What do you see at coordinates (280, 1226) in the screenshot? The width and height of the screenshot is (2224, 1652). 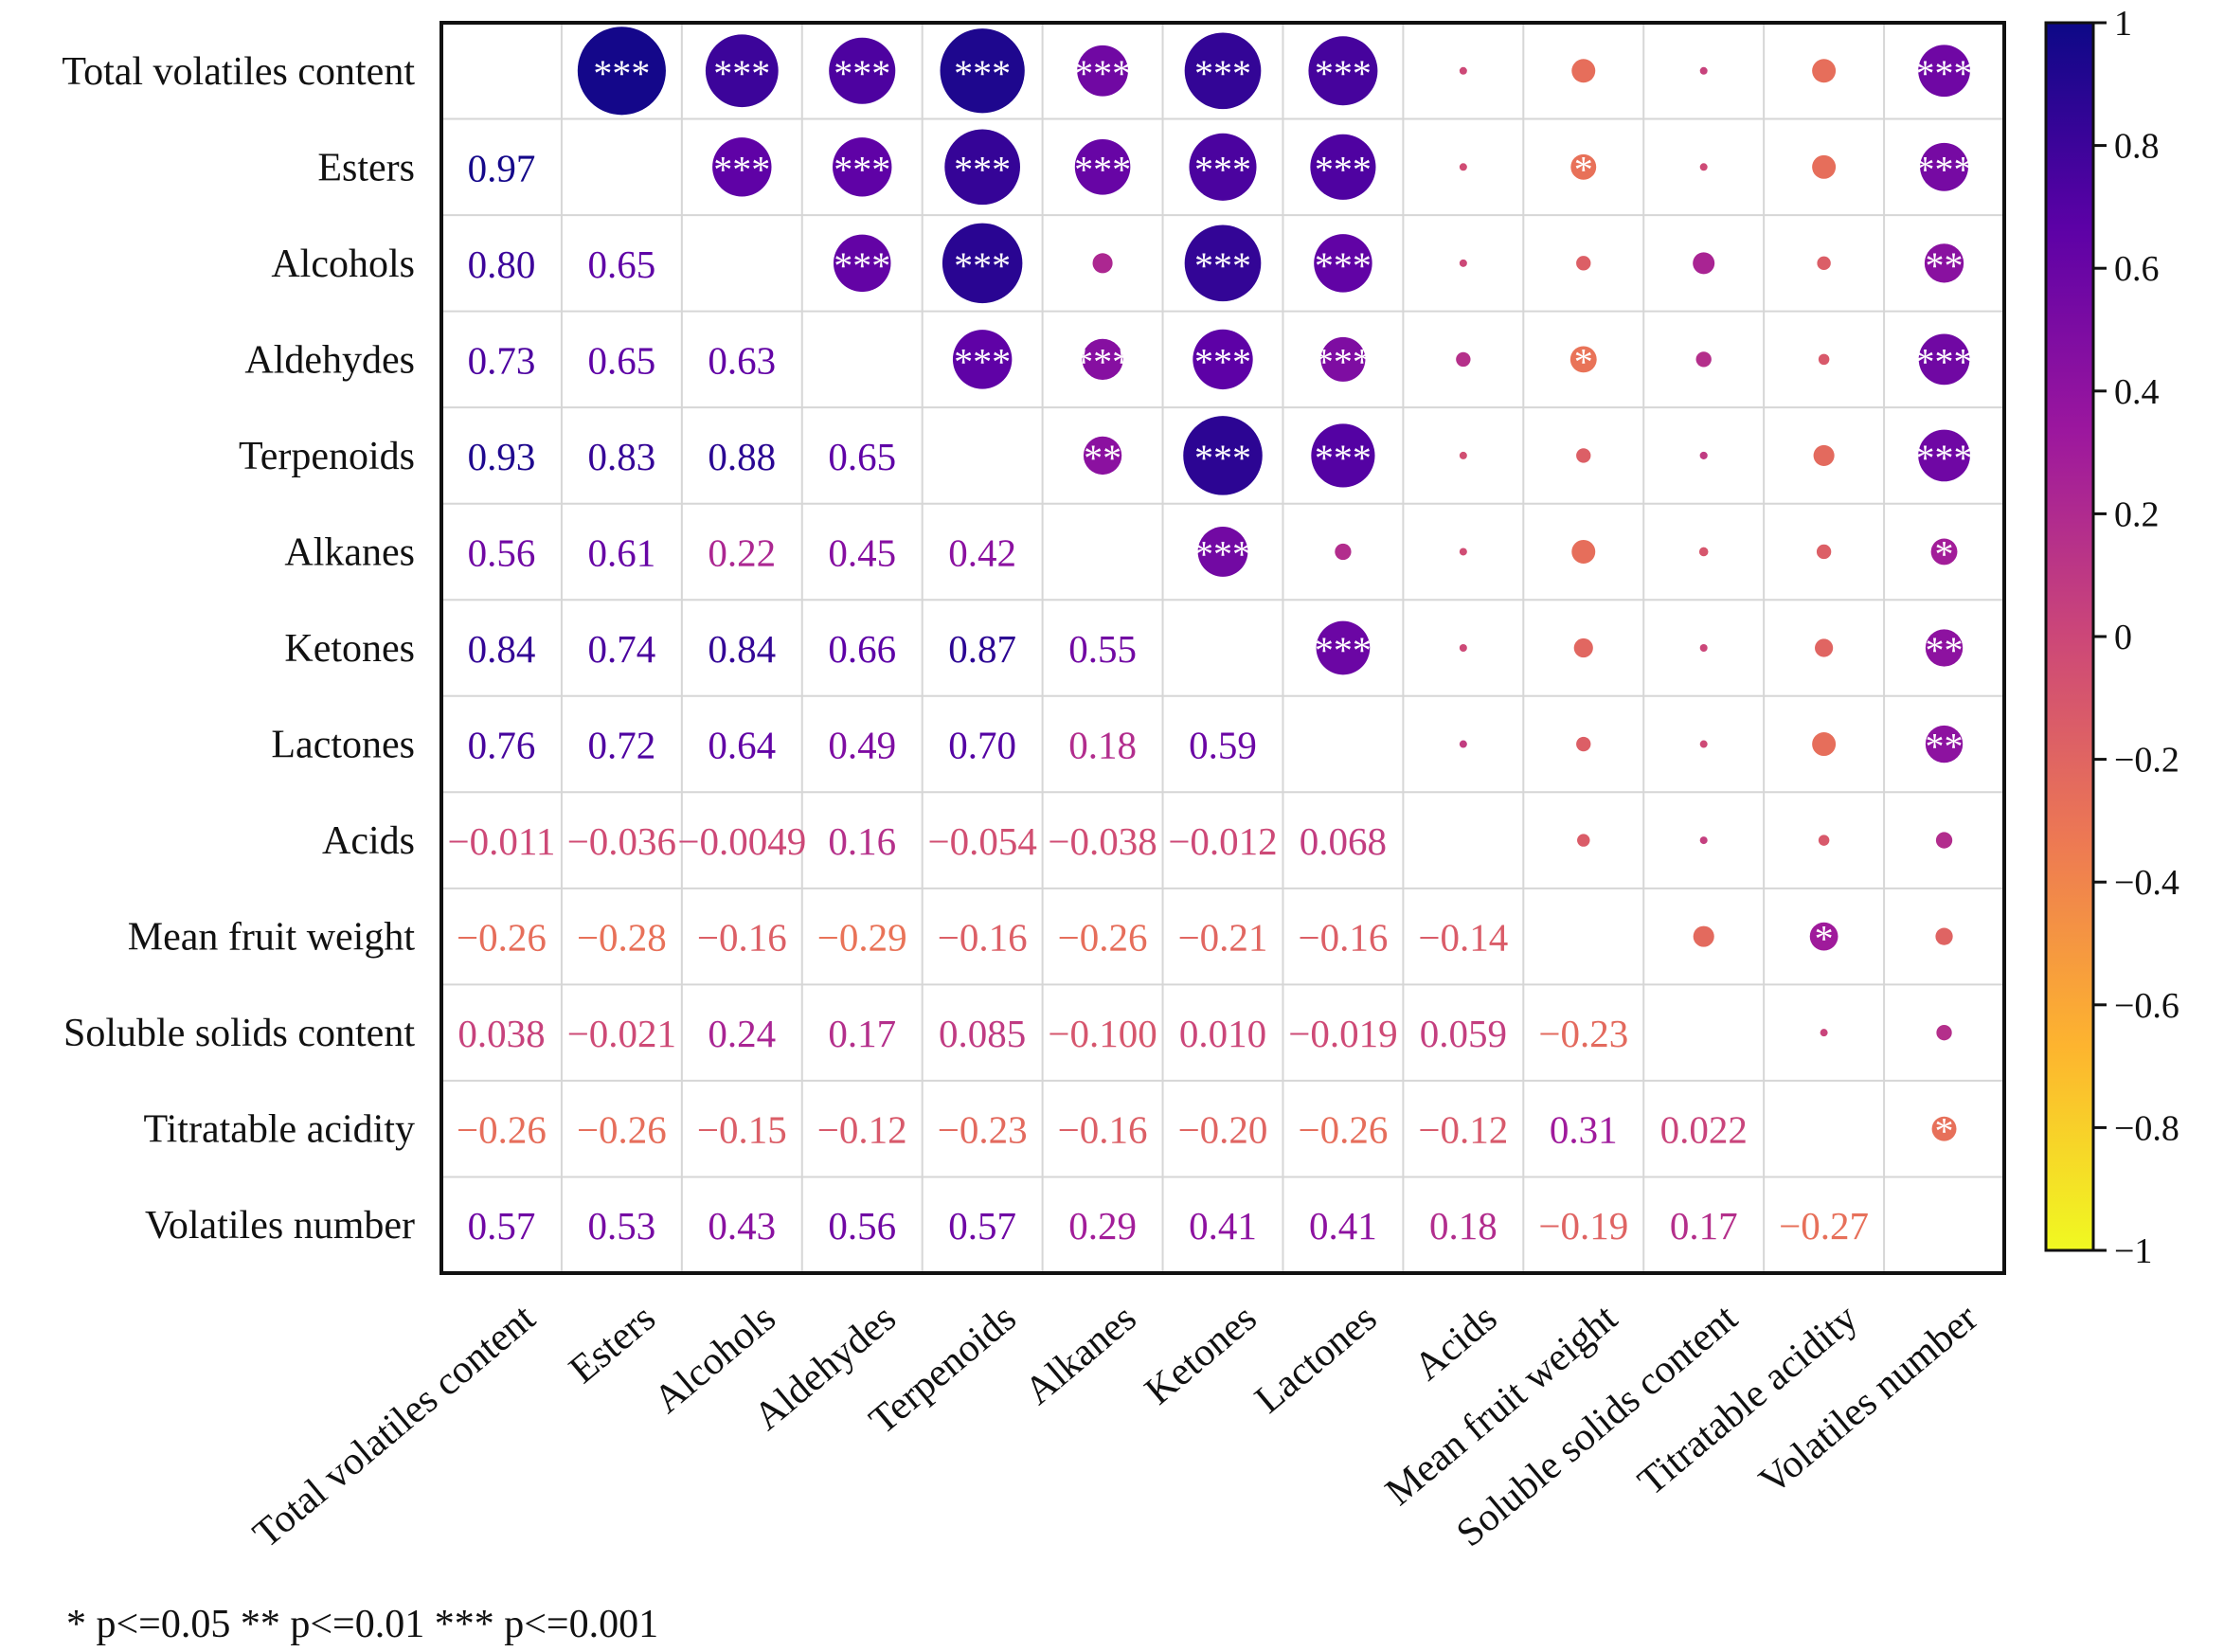 I see `row-label: Volatiles number` at bounding box center [280, 1226].